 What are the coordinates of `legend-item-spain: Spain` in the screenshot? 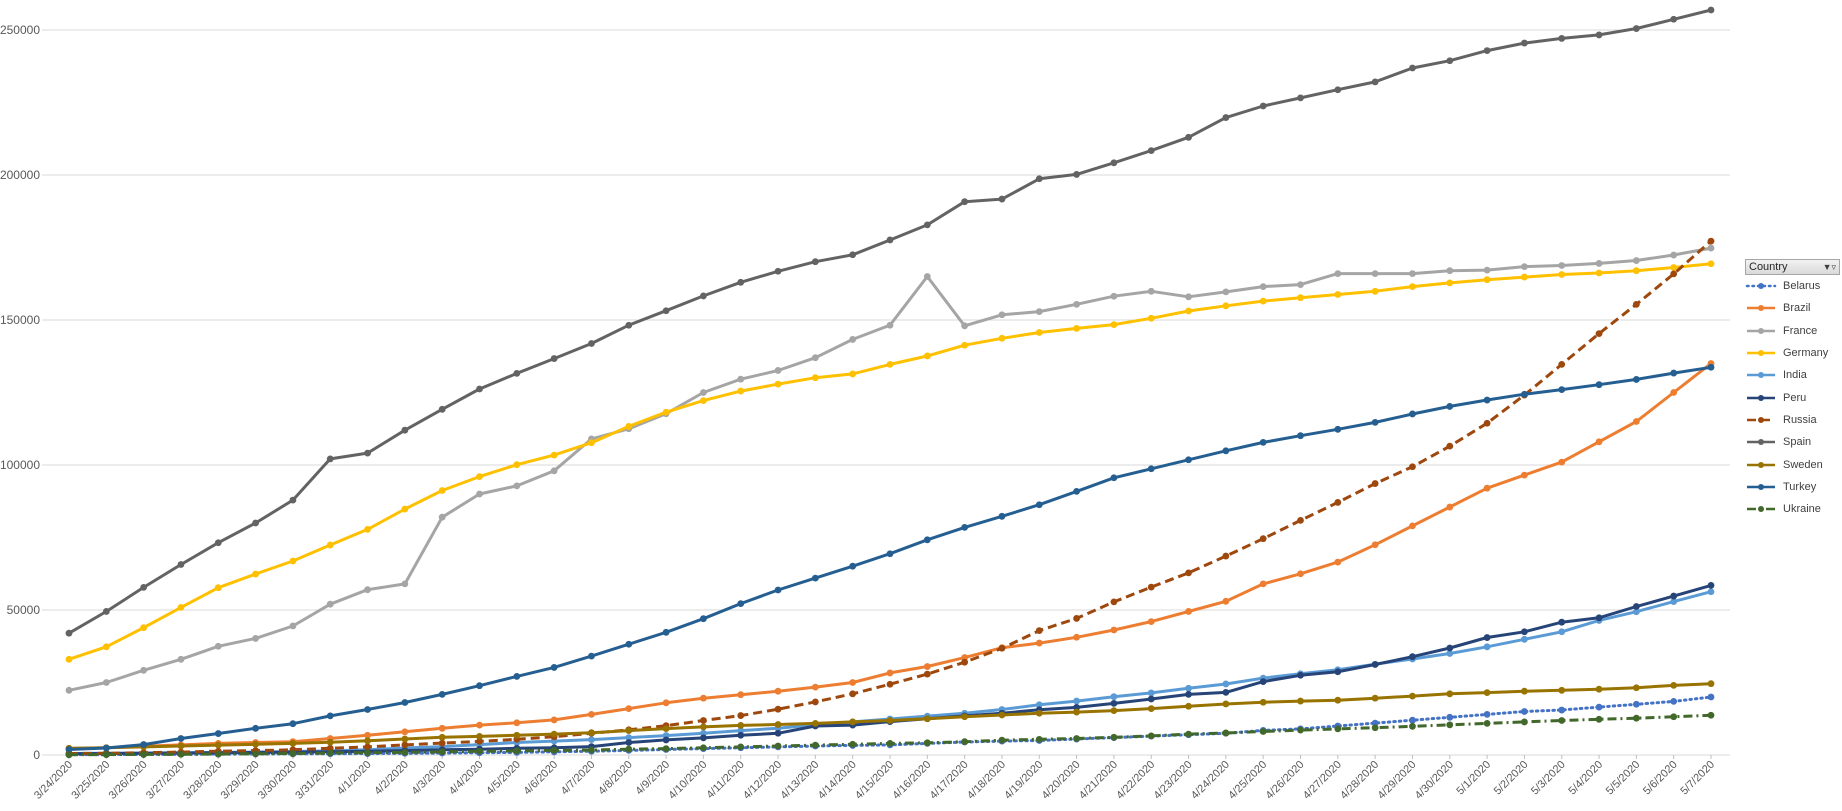 It's located at (1792, 442).